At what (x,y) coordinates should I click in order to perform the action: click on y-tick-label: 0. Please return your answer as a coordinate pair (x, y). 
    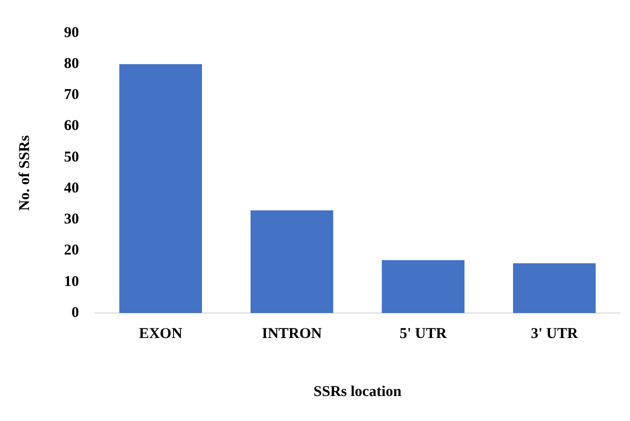
    Looking at the image, I should click on (75, 312).